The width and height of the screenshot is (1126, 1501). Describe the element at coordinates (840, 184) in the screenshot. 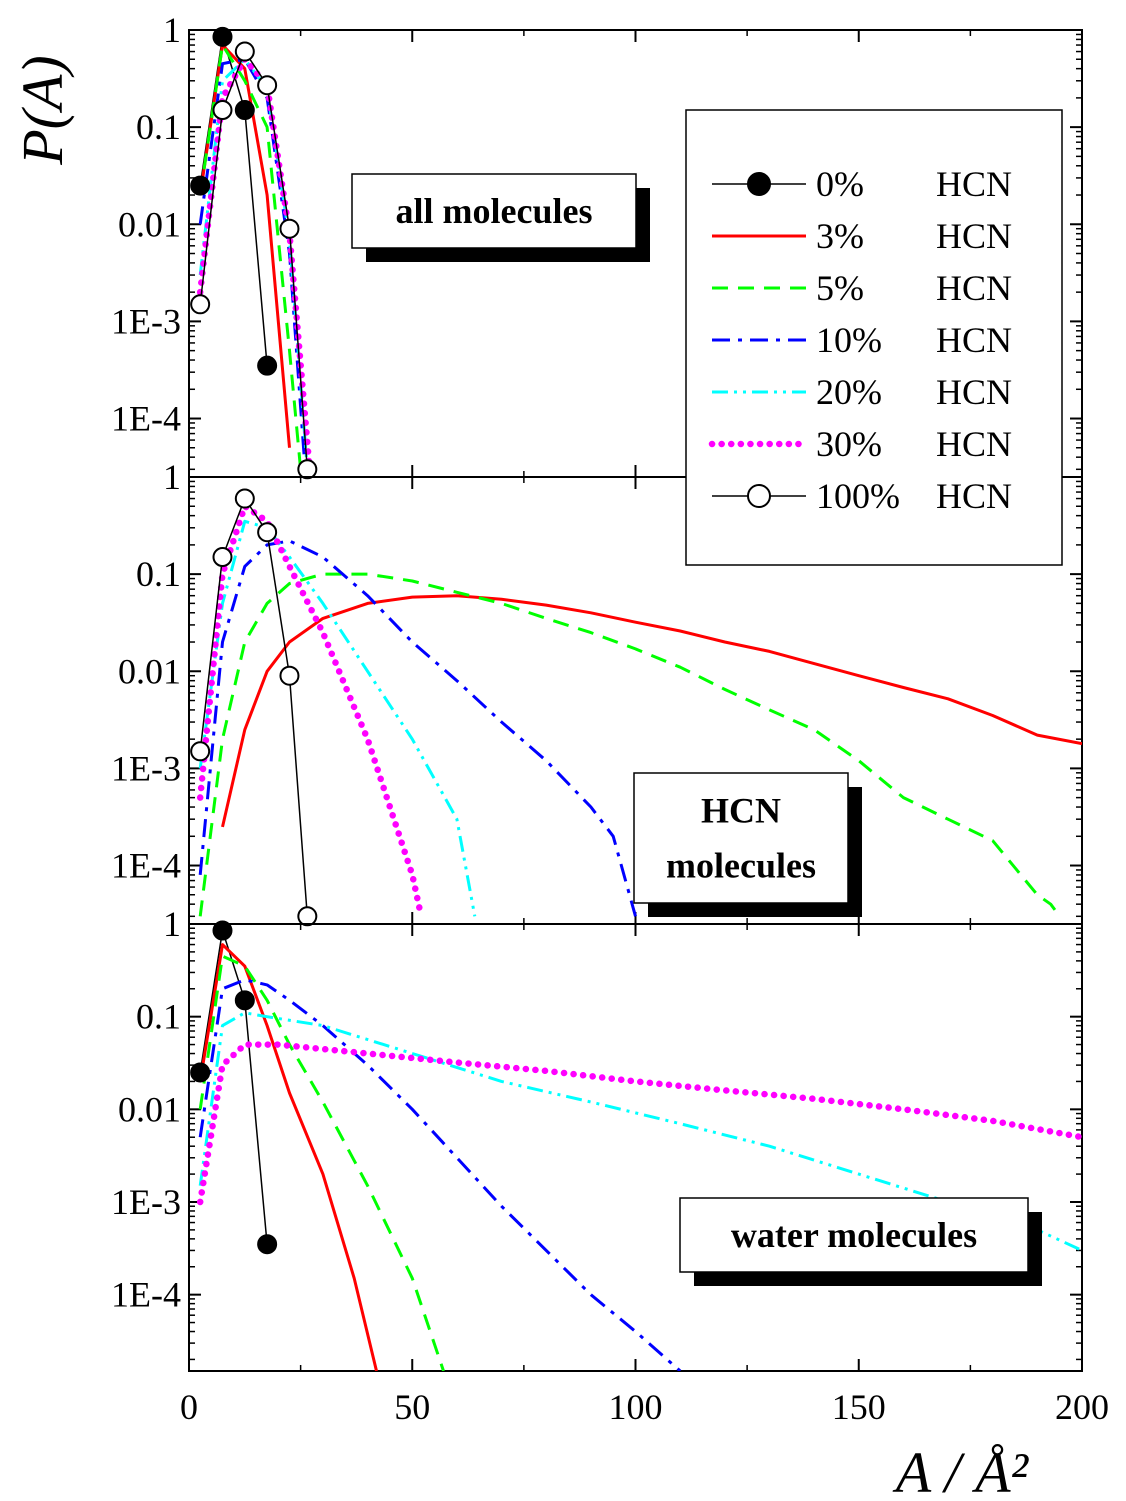

I see `legend-percent: 0%` at that location.